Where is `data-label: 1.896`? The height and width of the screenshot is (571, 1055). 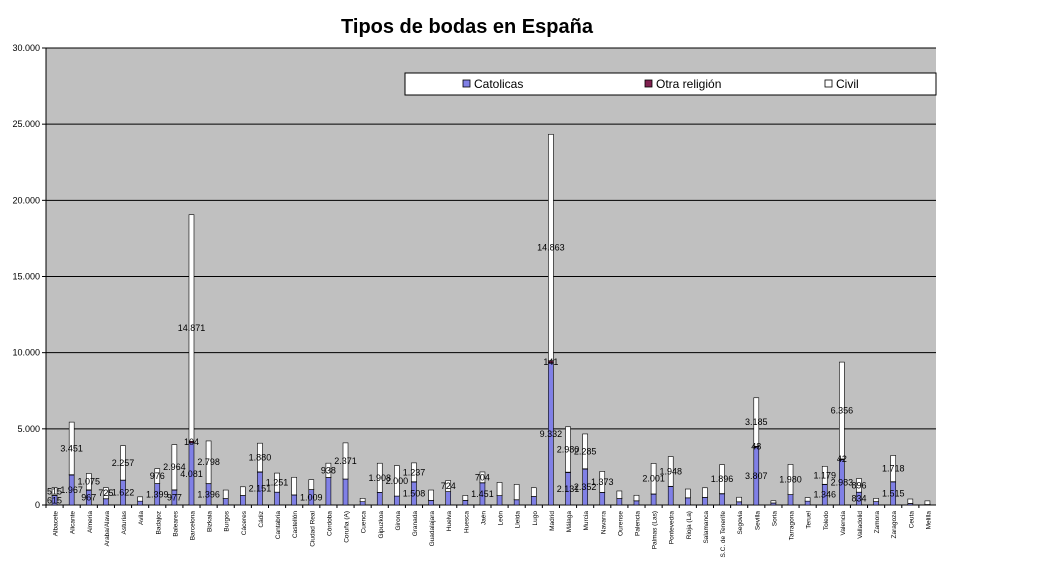
data-label: 1.896 is located at coordinates (722, 479).